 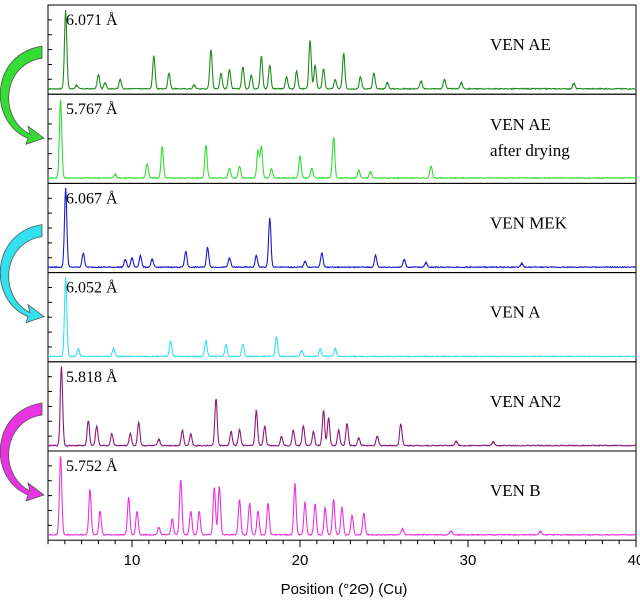 I want to click on d-spacing-label: 5.767 Å, so click(x=92, y=109).